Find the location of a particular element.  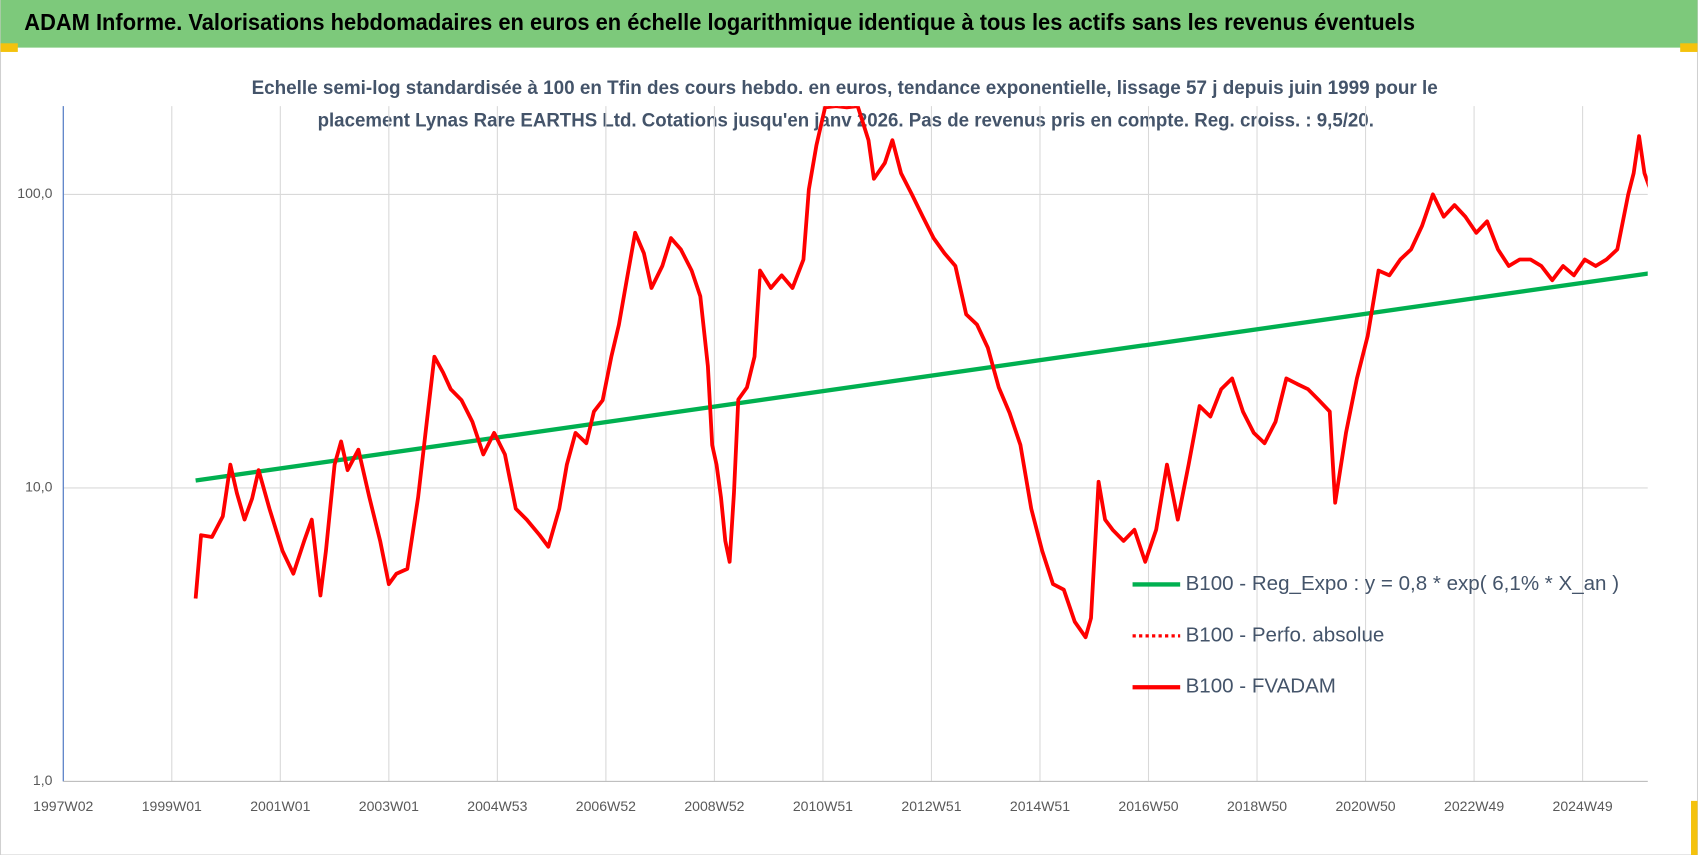

y-tick-label: 1,0 is located at coordinates (43, 780).